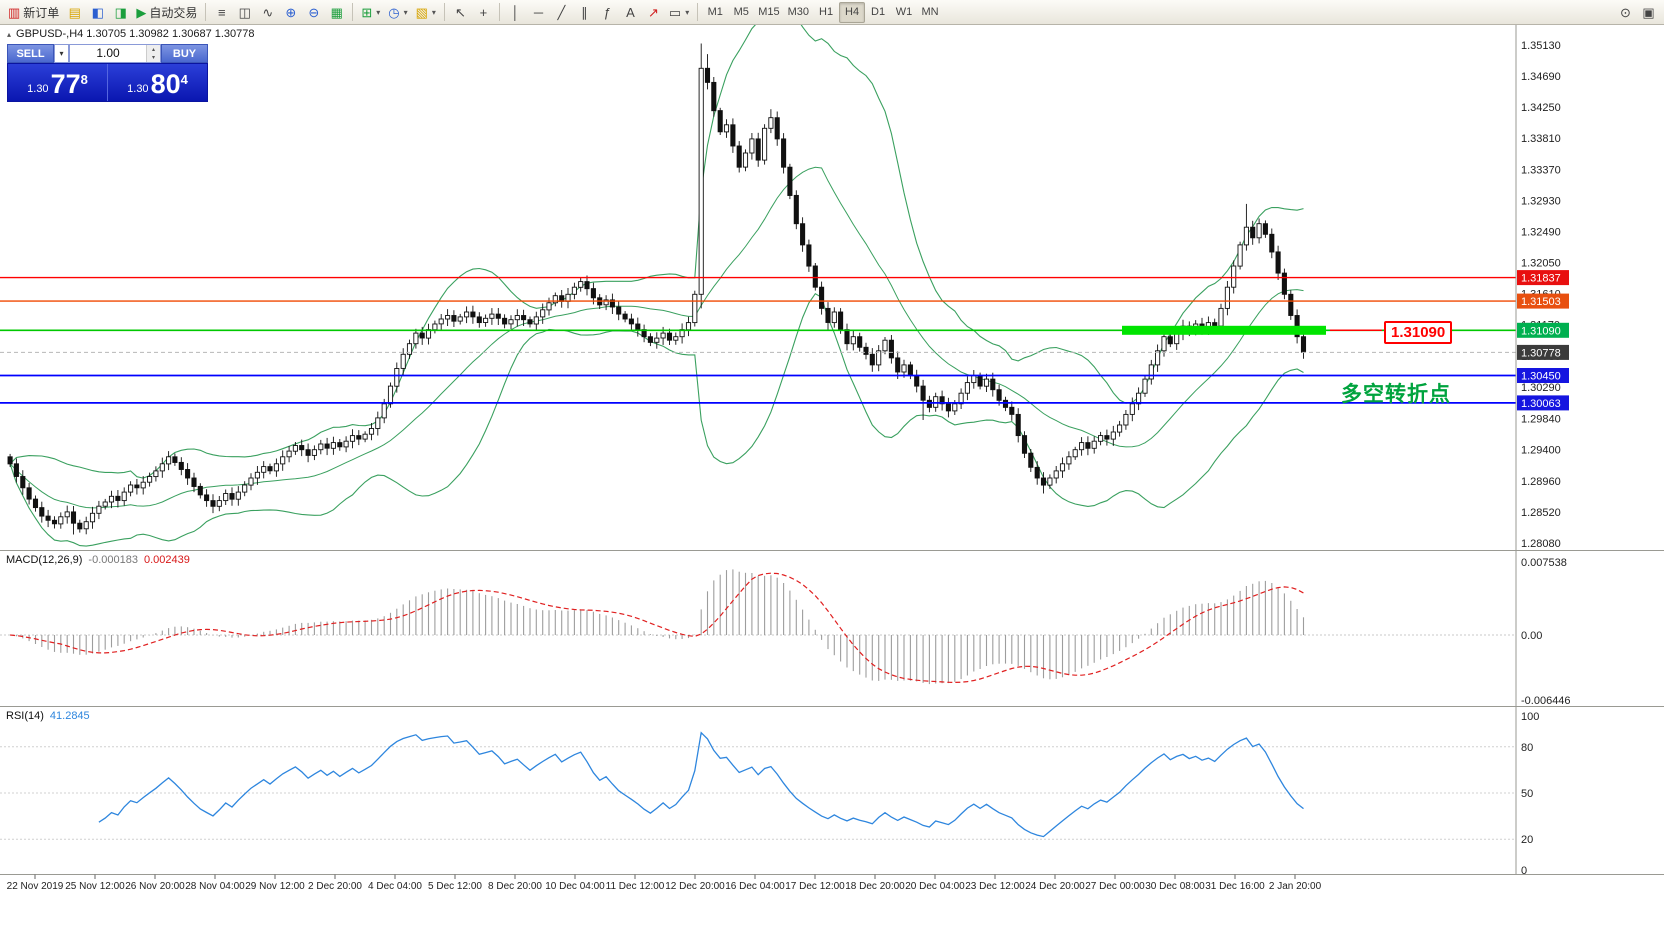  I want to click on text-tool-button: A, so click(630, 12).